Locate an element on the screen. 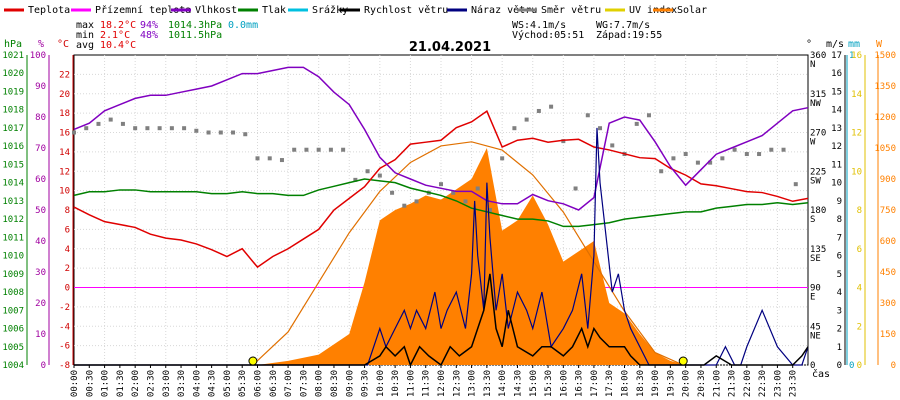 This screenshot has width=900, height=400. tick-compass: SW is located at coordinates (815, 181).